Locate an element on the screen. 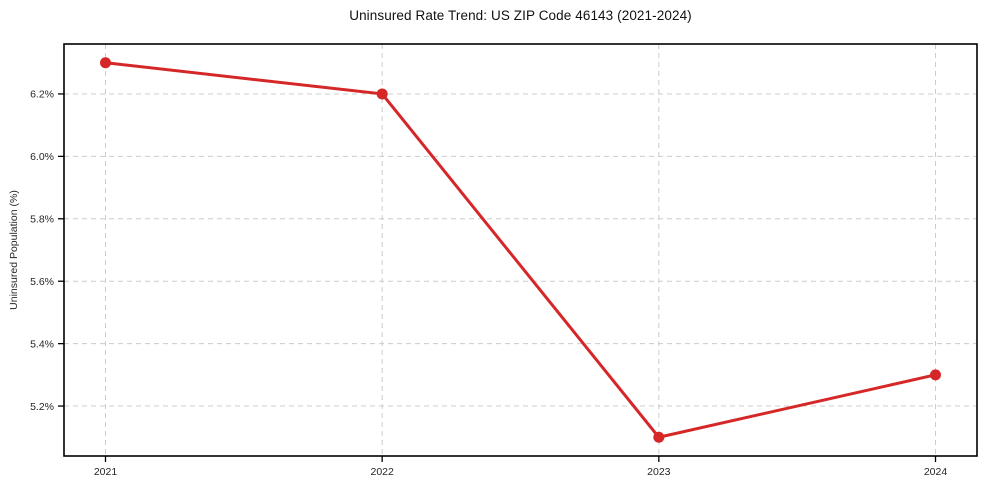 The image size is (989, 490). y-tick-label: 6.2% is located at coordinates (42, 95).